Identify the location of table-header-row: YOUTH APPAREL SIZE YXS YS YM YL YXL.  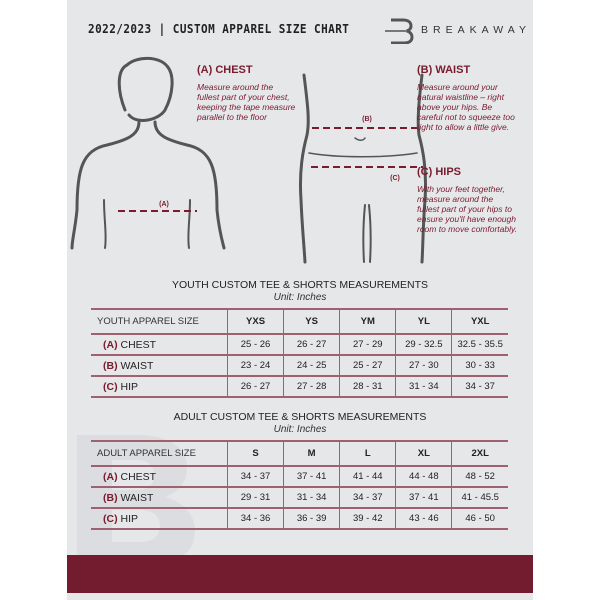
(299, 321).